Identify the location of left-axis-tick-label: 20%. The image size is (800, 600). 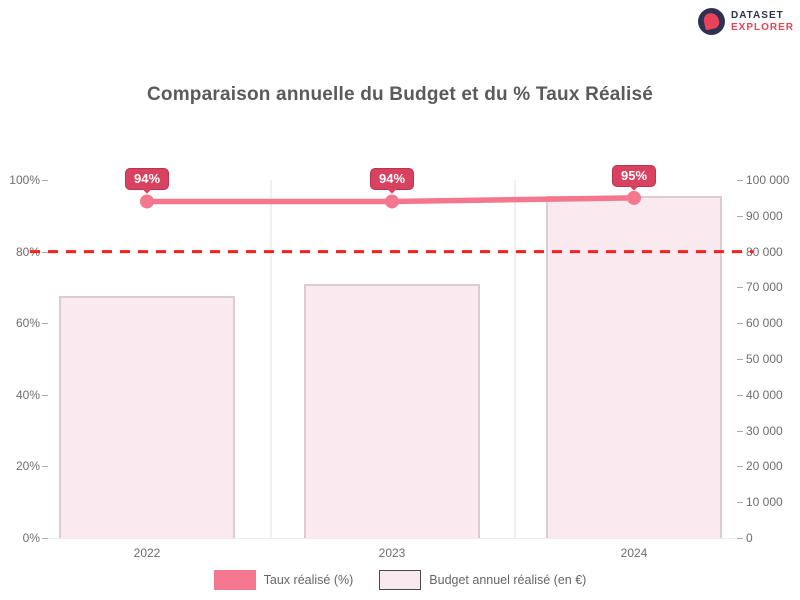
(27, 466).